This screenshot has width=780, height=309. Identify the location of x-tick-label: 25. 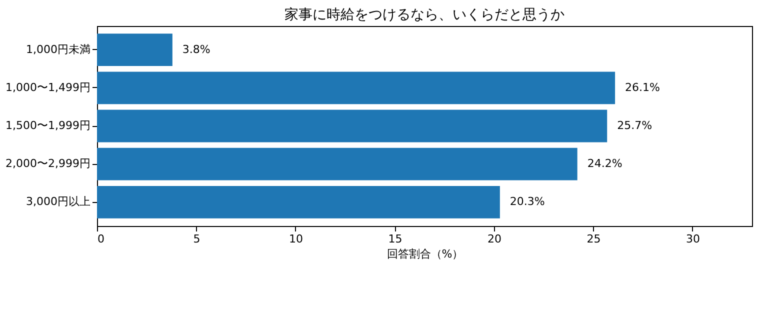
(593, 239).